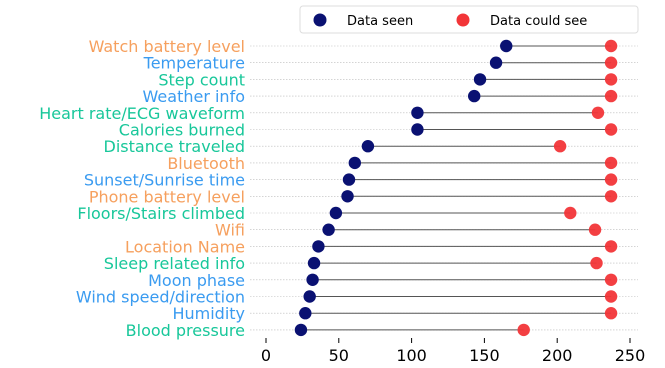 This screenshot has width=665, height=368. What do you see at coordinates (453, 351) in the screenshot?
I see `x-axis: 0 50 100 150 200 250` at bounding box center [453, 351].